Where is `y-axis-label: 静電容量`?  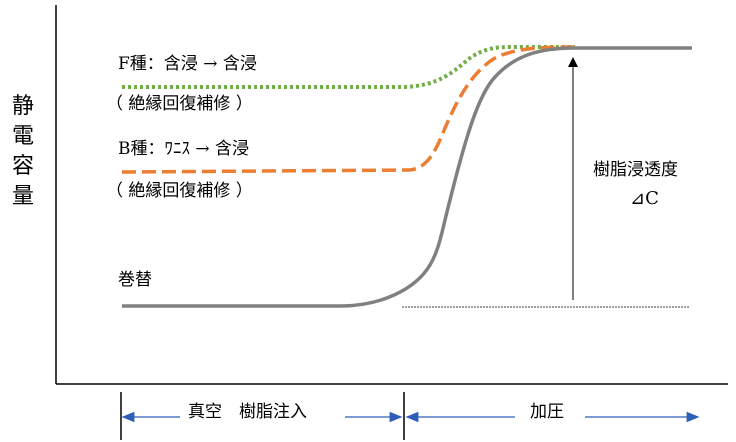 y-axis-label: 静電容量 is located at coordinates (22, 151).